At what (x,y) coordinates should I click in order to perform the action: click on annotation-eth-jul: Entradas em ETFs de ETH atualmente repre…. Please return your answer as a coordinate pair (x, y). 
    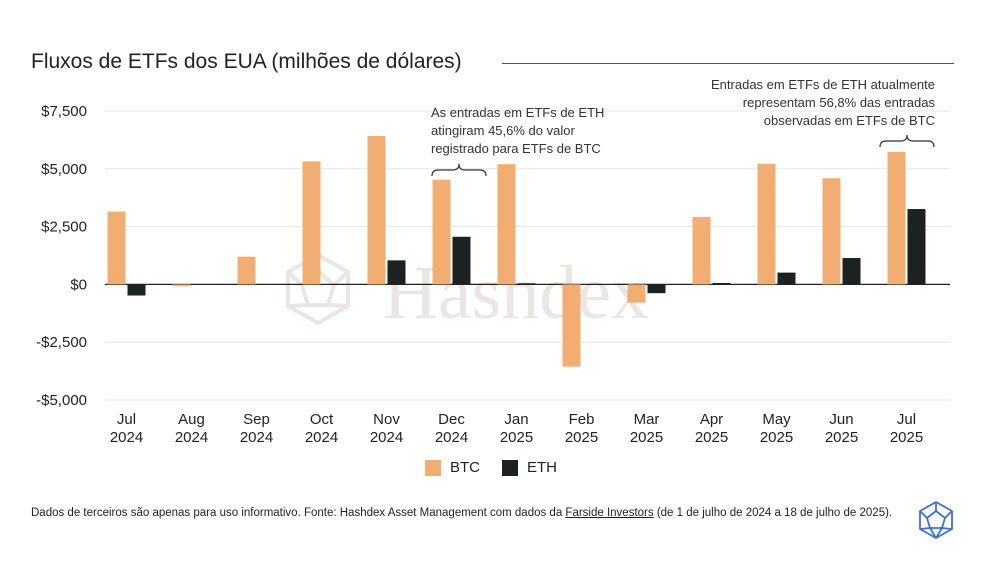
    Looking at the image, I should click on (823, 102).